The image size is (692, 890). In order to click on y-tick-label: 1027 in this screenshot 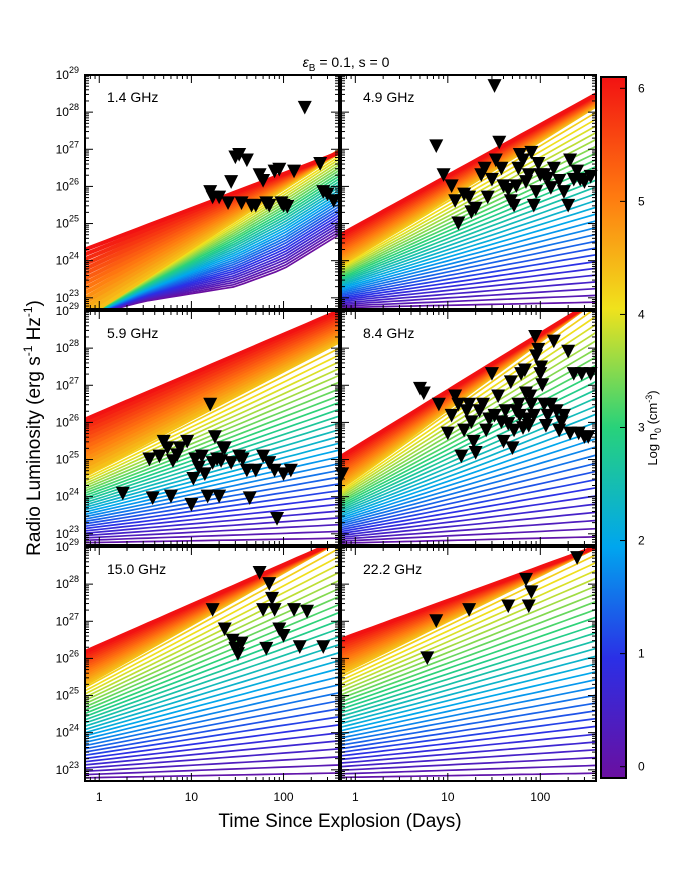, I will do `click(67, 147)`.